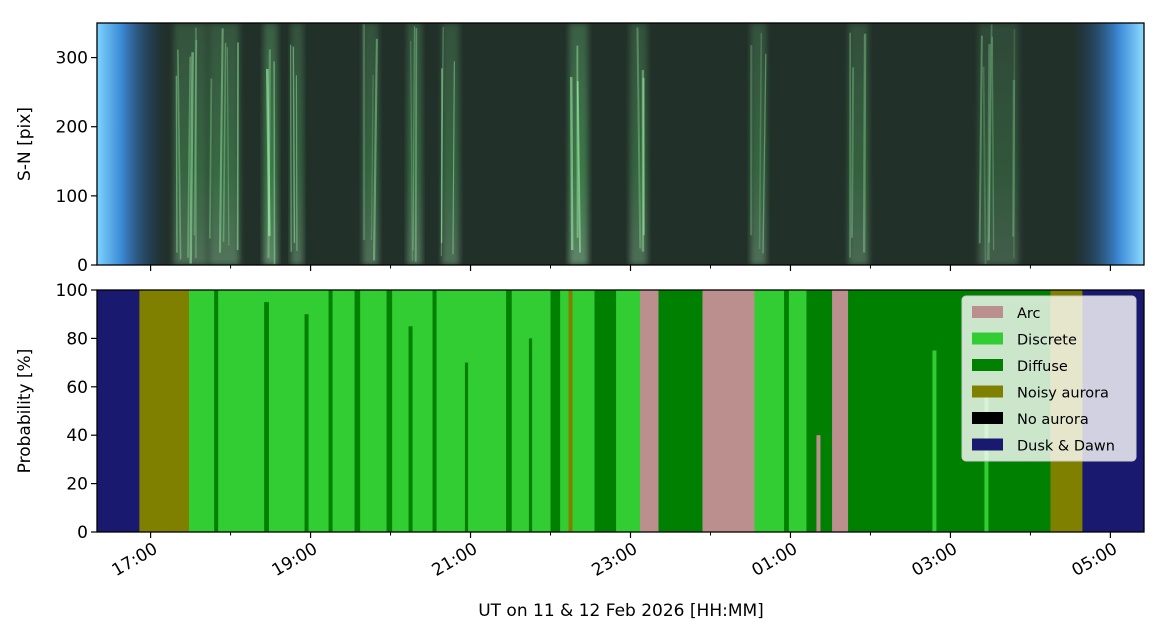  Describe the element at coordinates (987, 444) in the screenshot. I see `legend-swatch-dusk-dawn` at that location.